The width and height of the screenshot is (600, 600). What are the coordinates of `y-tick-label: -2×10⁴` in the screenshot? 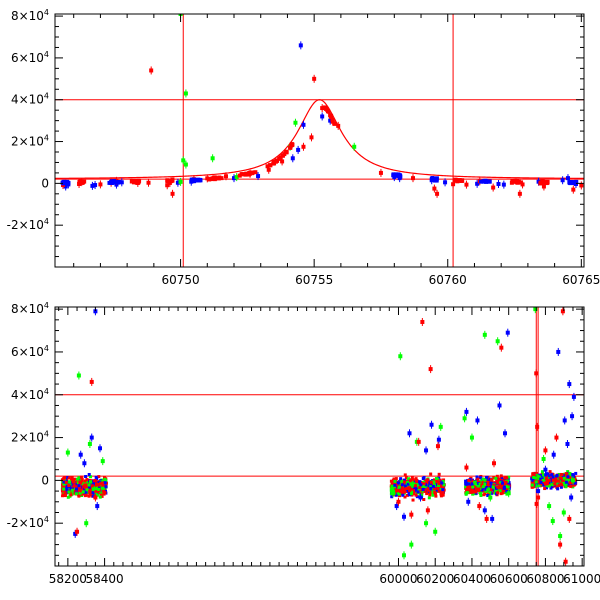 It's located at (28, 522).